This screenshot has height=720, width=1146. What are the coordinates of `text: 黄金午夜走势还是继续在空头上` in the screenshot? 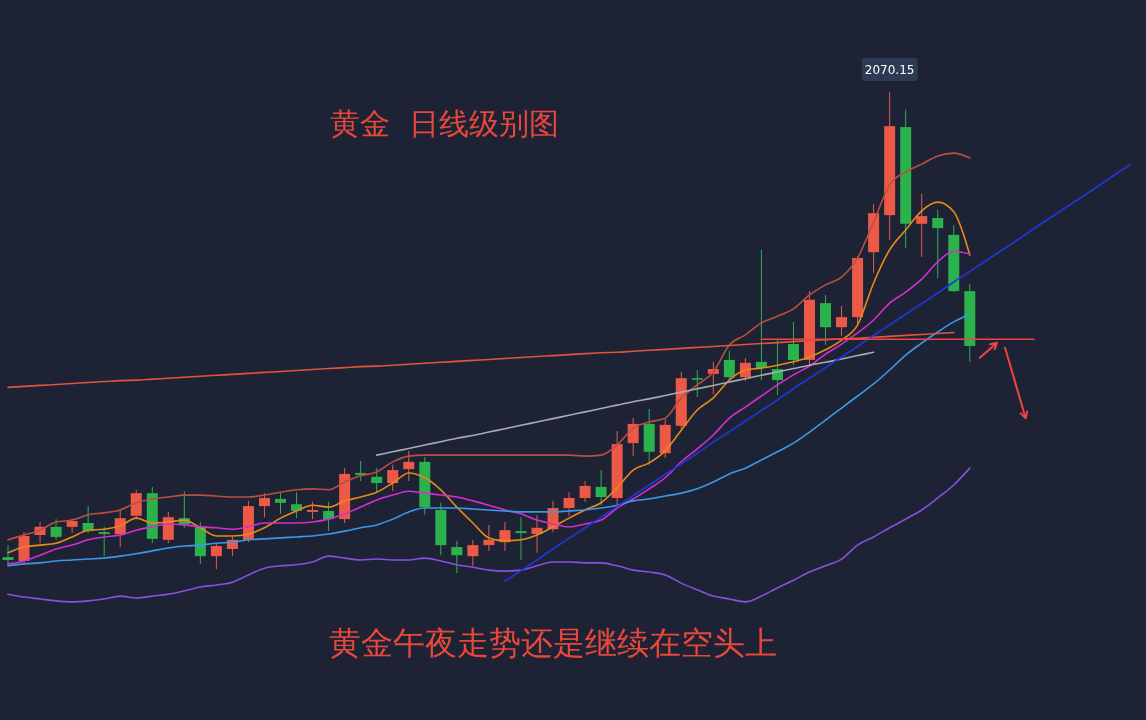 It's located at (553, 643).